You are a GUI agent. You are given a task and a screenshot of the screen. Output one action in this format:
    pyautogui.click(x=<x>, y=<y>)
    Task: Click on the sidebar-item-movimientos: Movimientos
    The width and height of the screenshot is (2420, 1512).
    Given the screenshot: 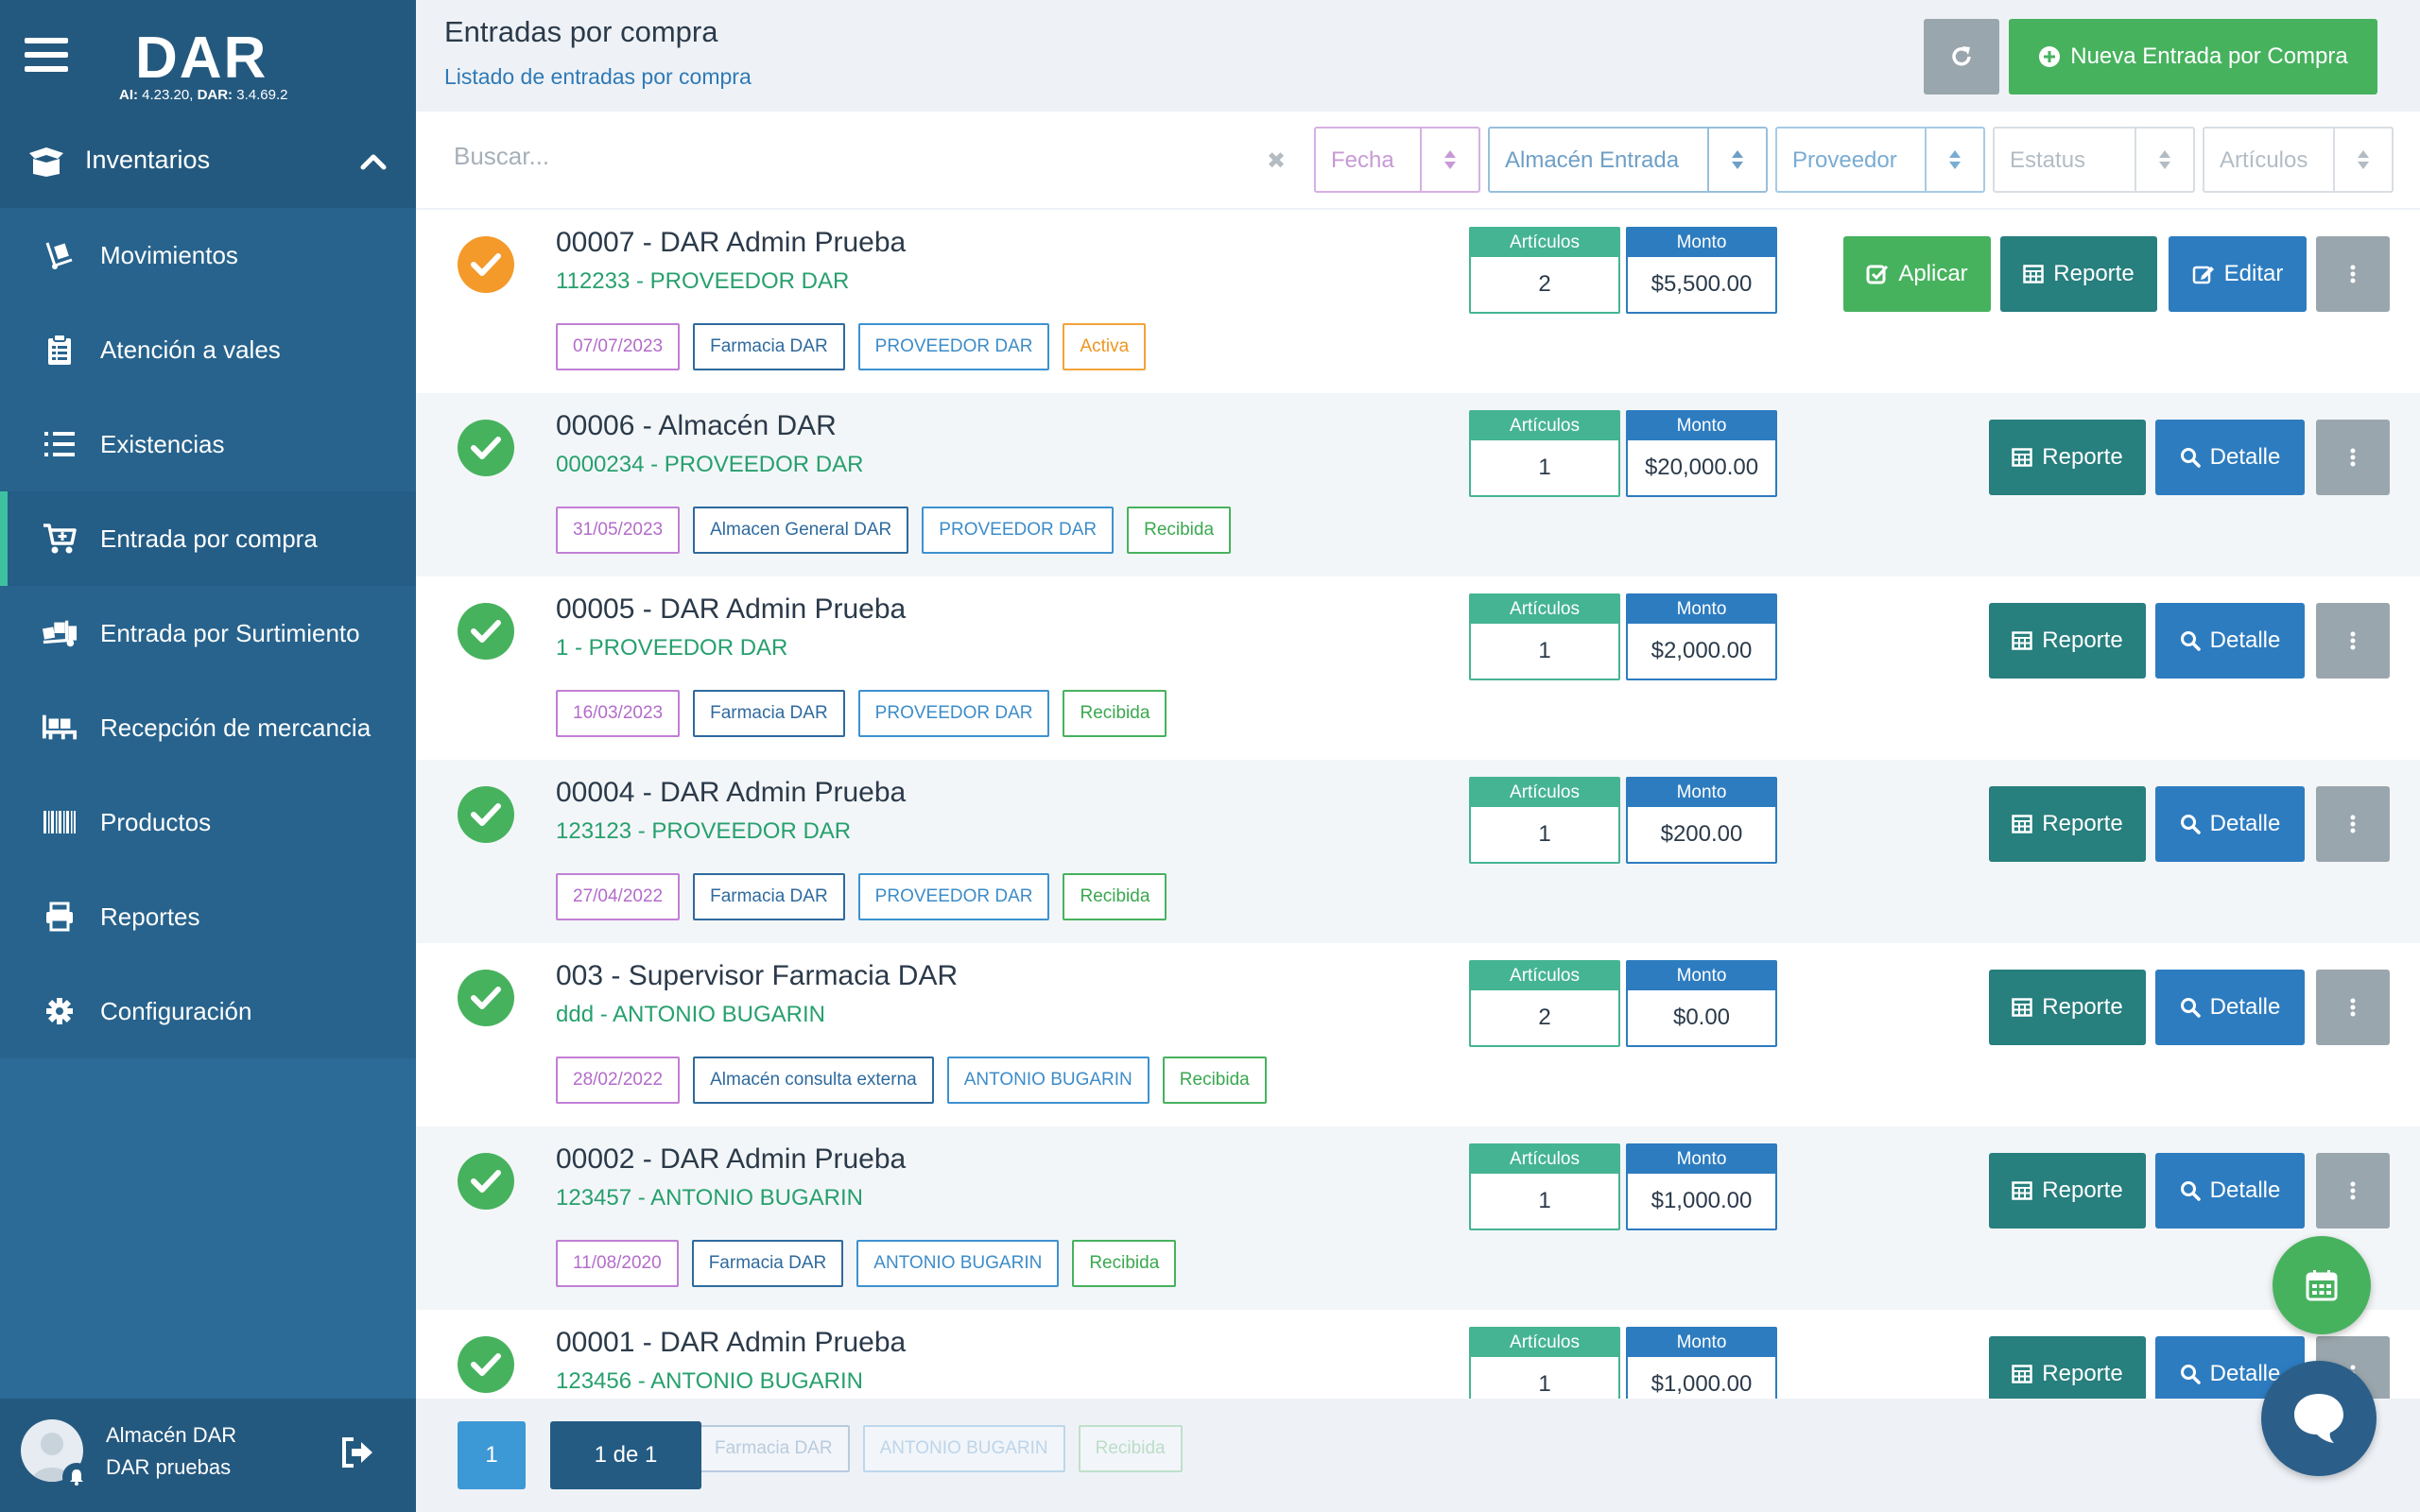 What is the action you would take?
    pyautogui.click(x=208, y=255)
    